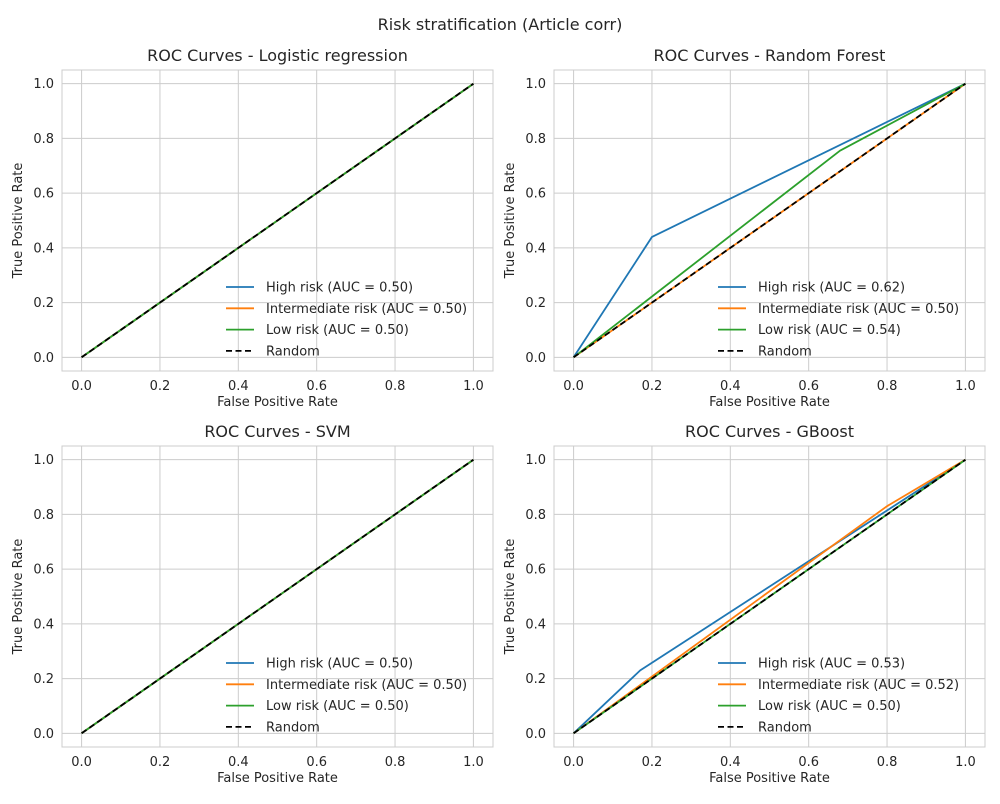 The height and width of the screenshot is (804, 1000). Describe the element at coordinates (277, 431) in the screenshot. I see `panel-title: ROC Curves - SVM` at that location.